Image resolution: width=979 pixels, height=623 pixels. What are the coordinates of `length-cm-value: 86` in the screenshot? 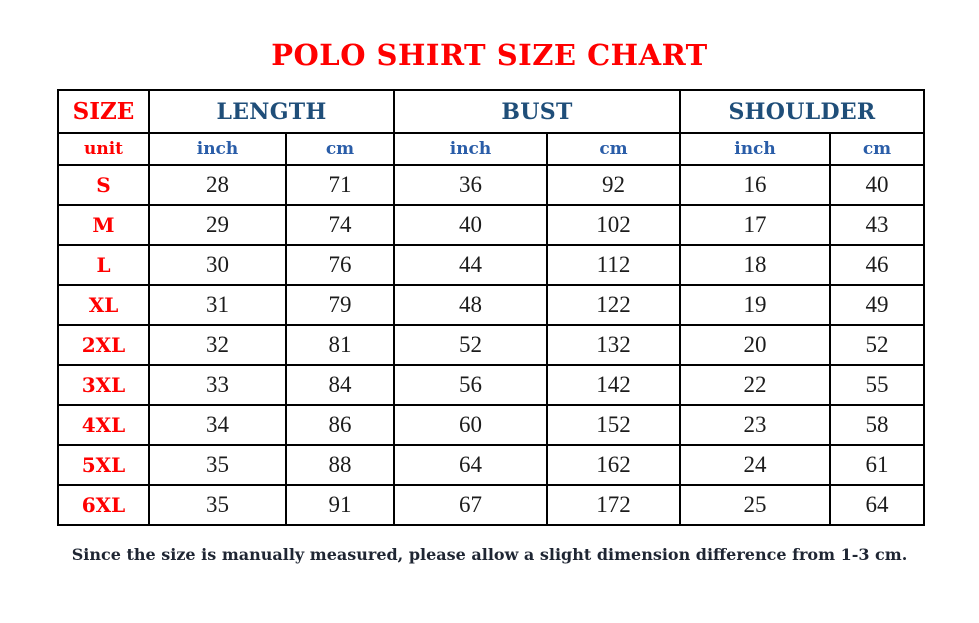 It's located at (340, 425).